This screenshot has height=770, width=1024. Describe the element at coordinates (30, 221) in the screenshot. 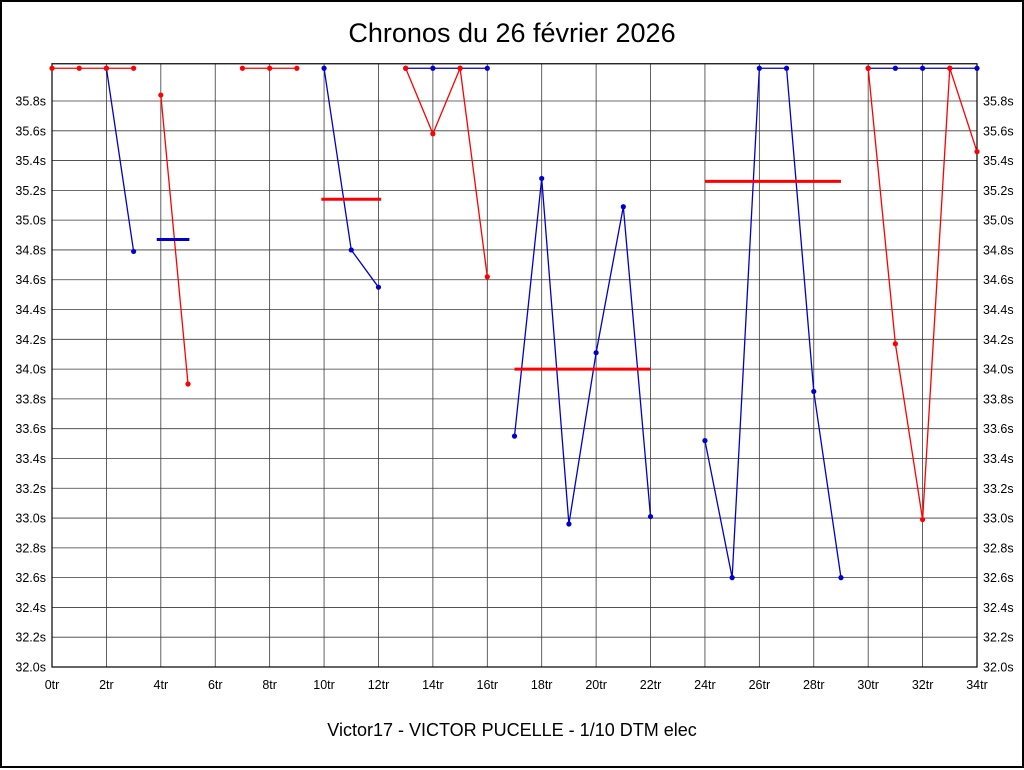

I see `y-tick-label-left: 35.0s` at that location.